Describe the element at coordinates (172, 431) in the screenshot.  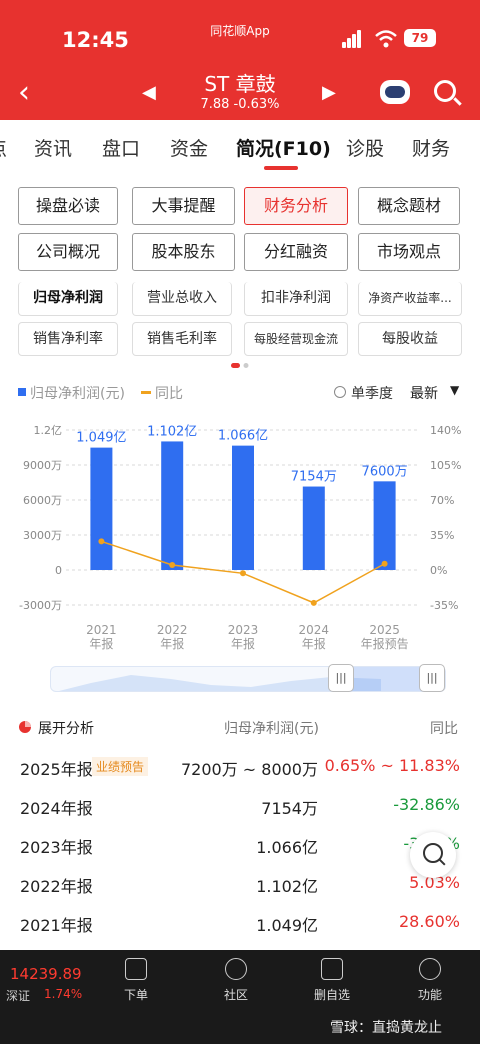
I see `bar-data-label: 1.102亿` at that location.